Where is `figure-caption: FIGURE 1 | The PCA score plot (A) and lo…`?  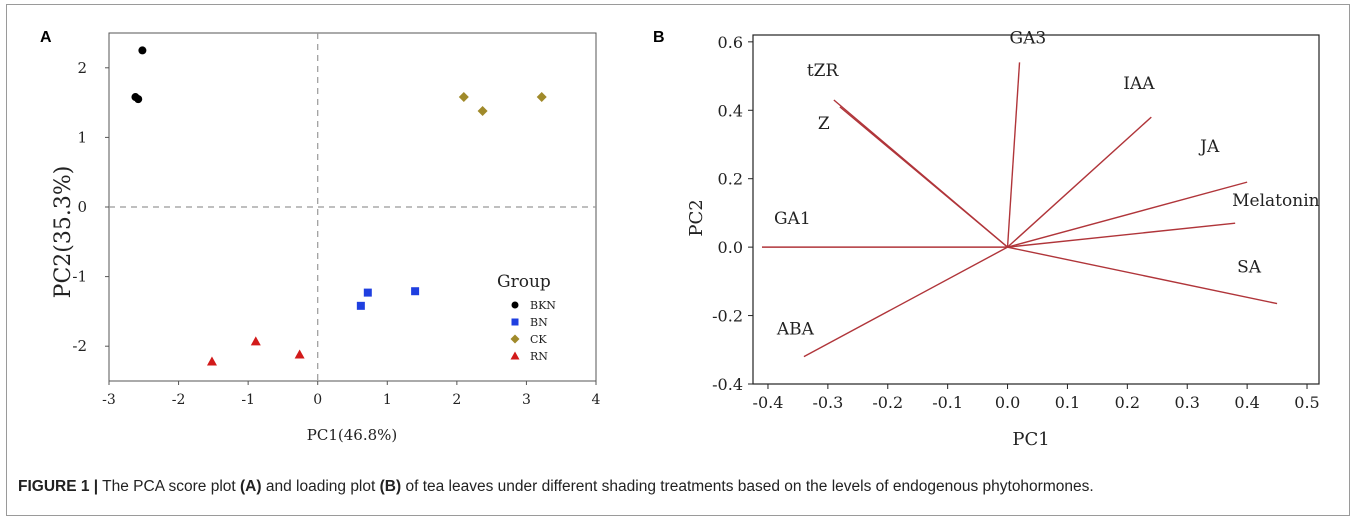
figure-caption: FIGURE 1 | The PCA score plot (A) and lo… is located at coordinates (678, 487).